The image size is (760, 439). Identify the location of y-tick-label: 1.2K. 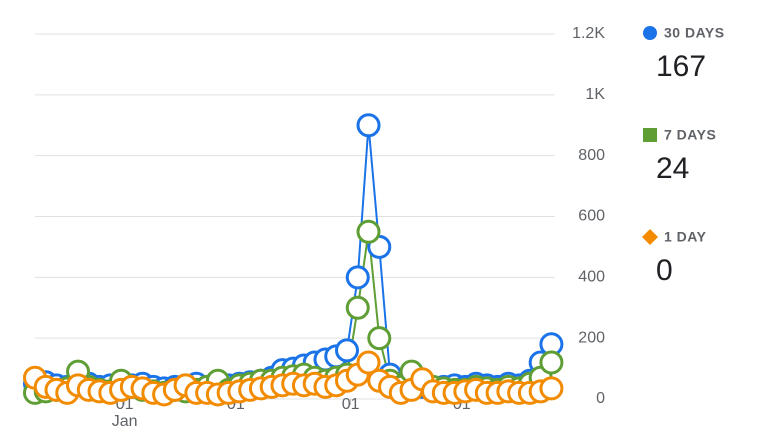
(588, 33).